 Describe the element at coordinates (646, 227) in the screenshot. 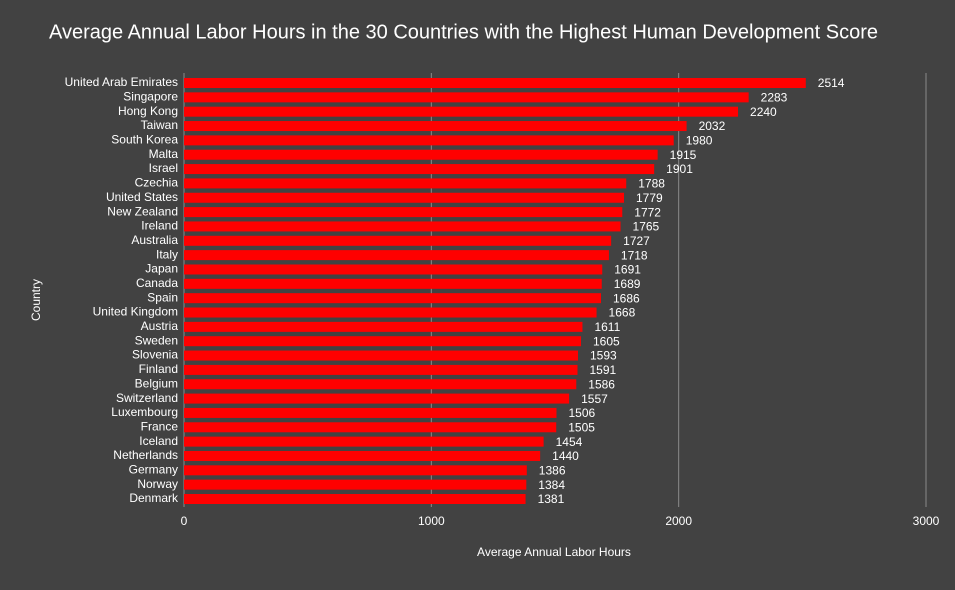

I see `value-label: 1765` at that location.